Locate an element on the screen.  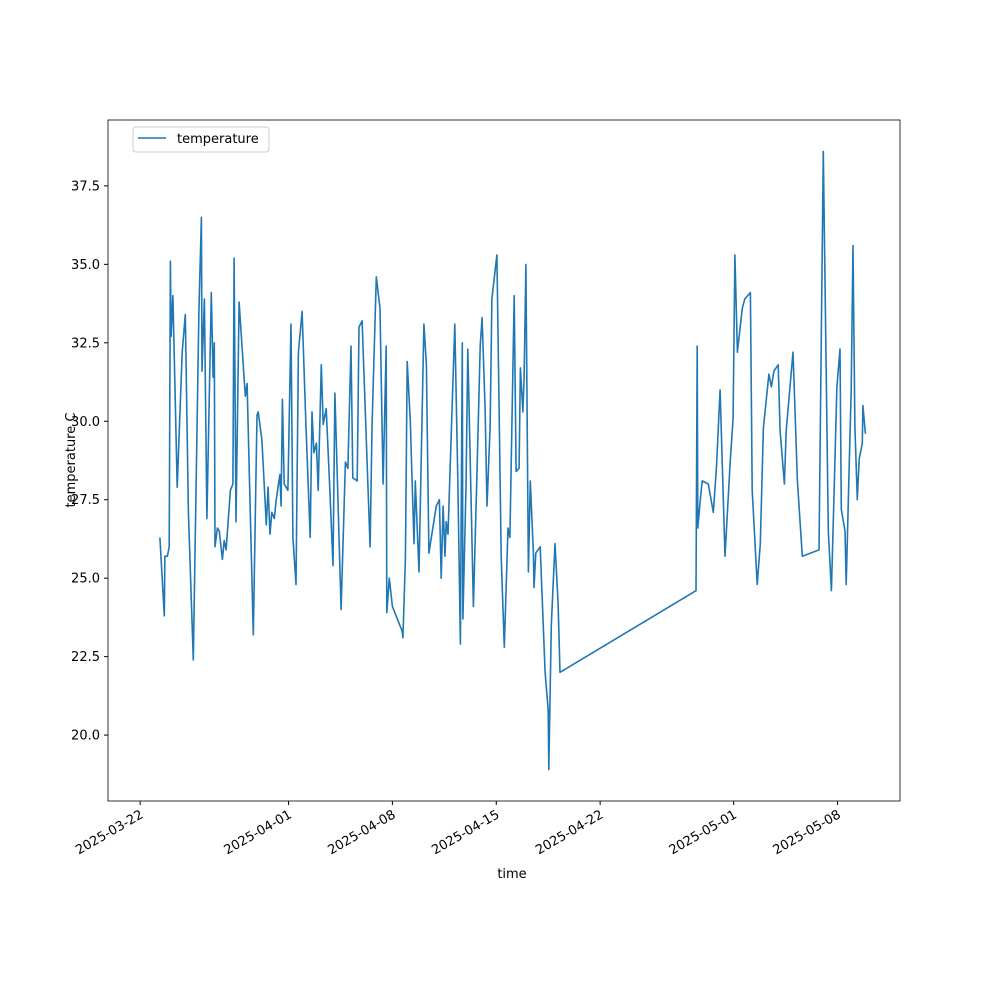
y-tick-label: 25.0 is located at coordinates (85, 579).